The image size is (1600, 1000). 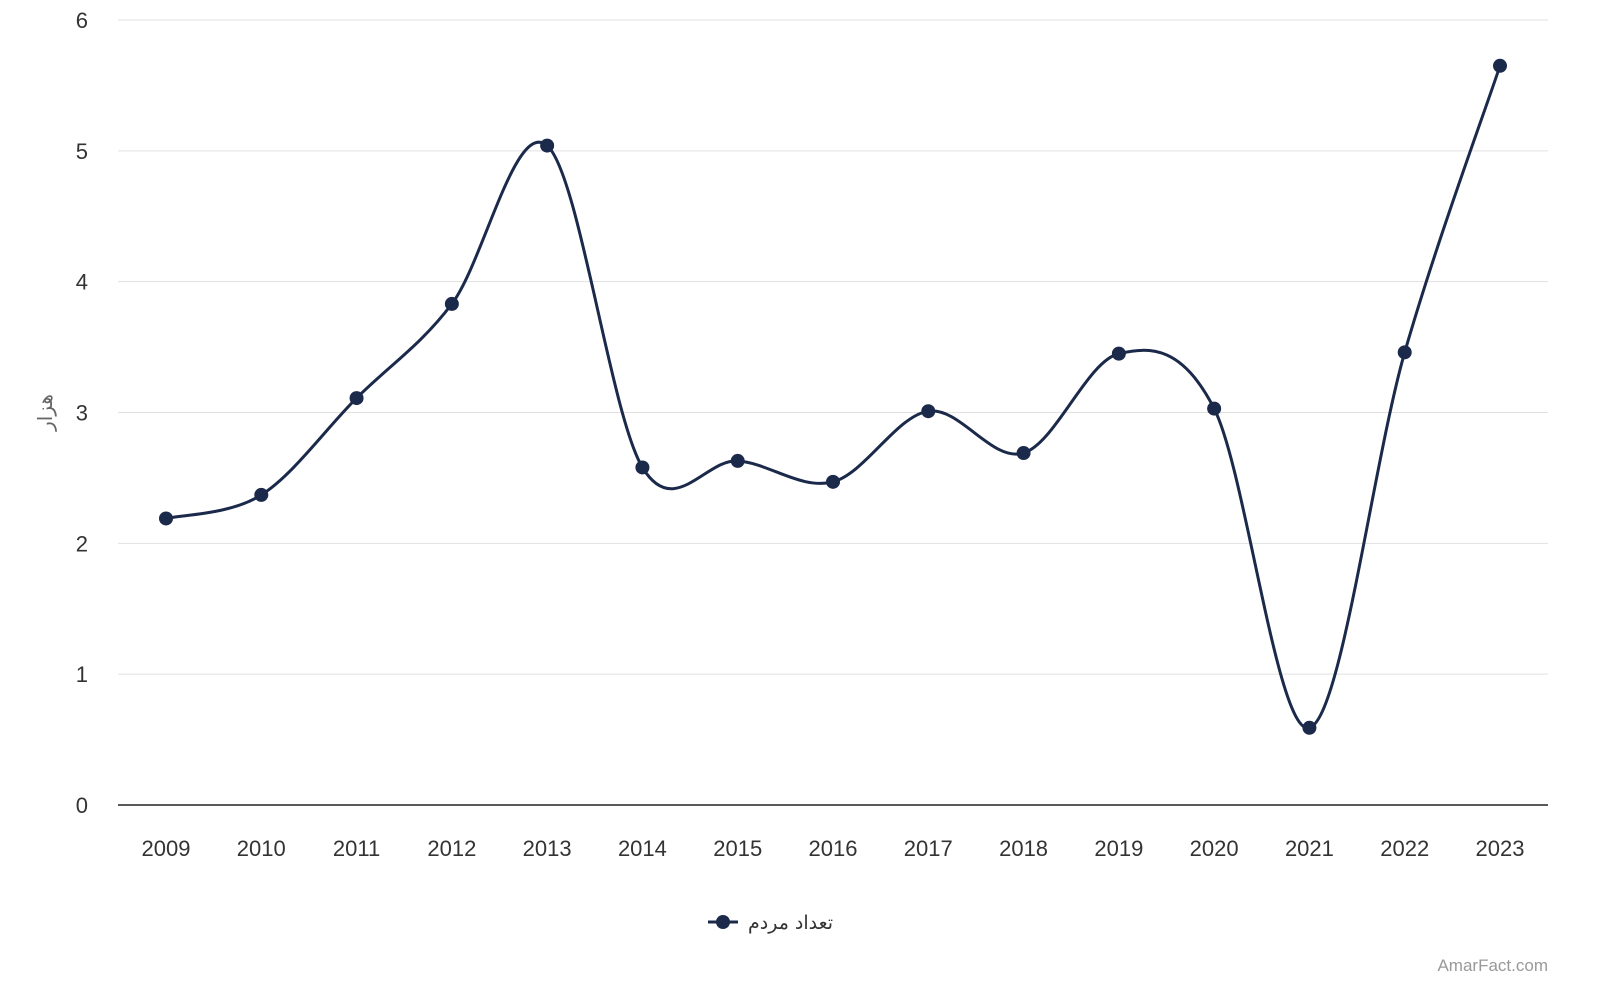 I want to click on y-tick-label: 5, so click(x=82, y=151).